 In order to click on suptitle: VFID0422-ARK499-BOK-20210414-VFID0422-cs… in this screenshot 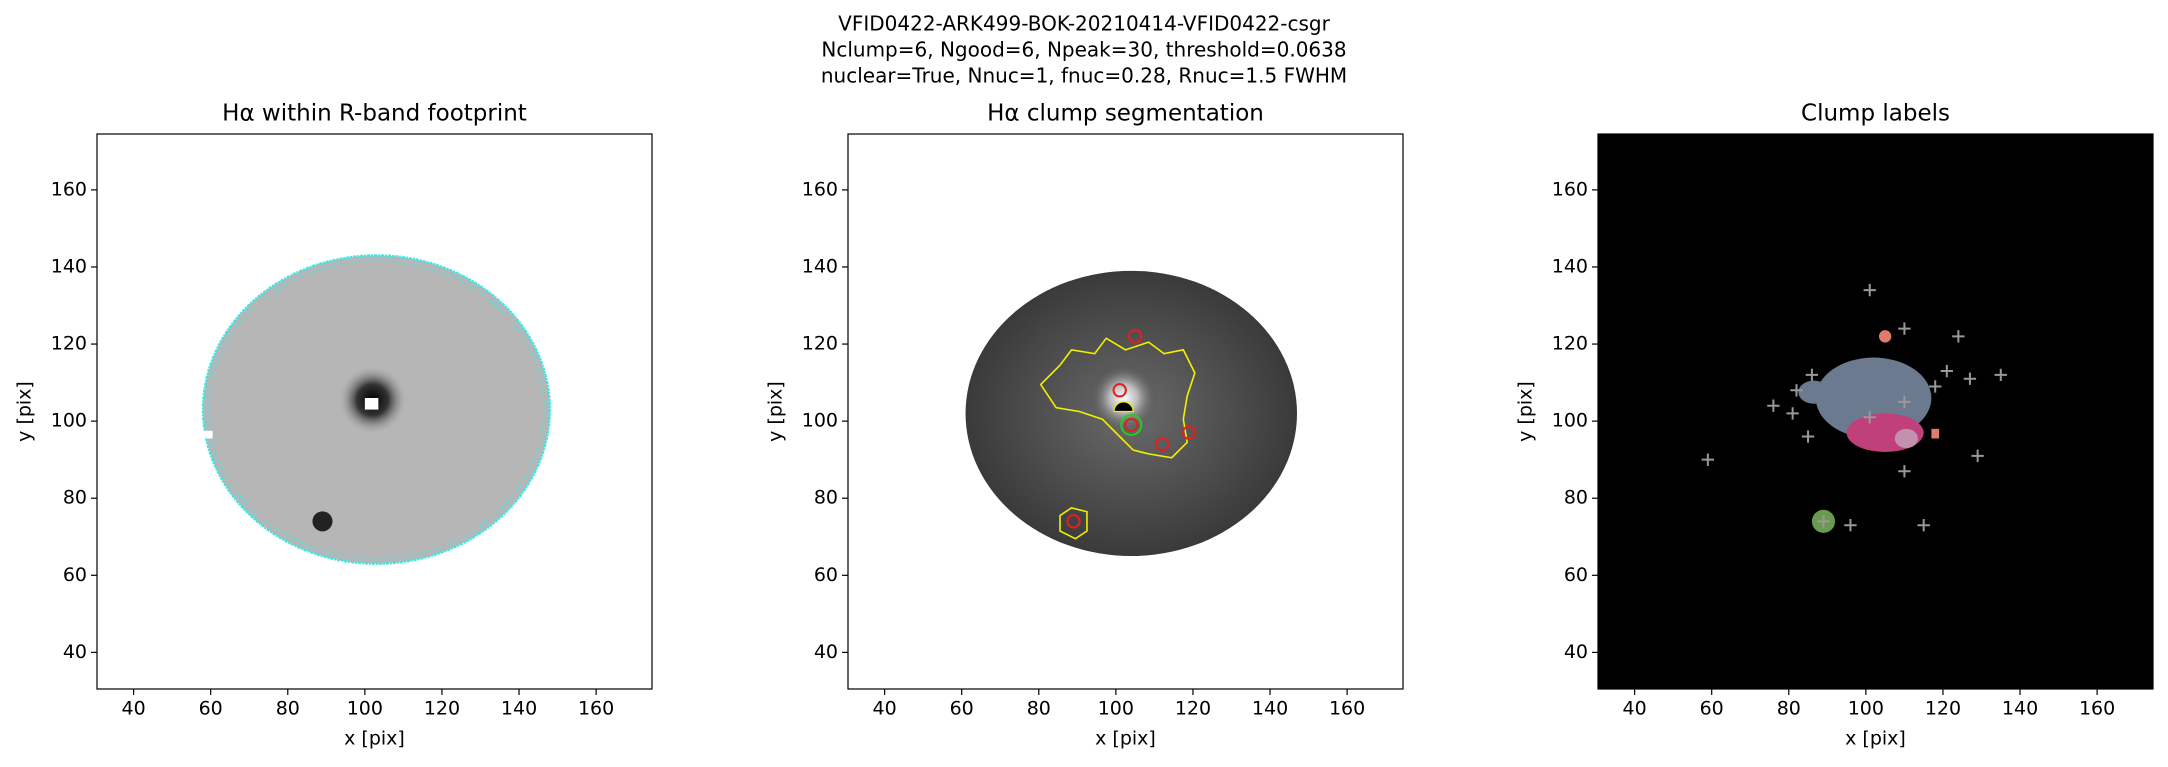, I will do `click(1084, 24)`.